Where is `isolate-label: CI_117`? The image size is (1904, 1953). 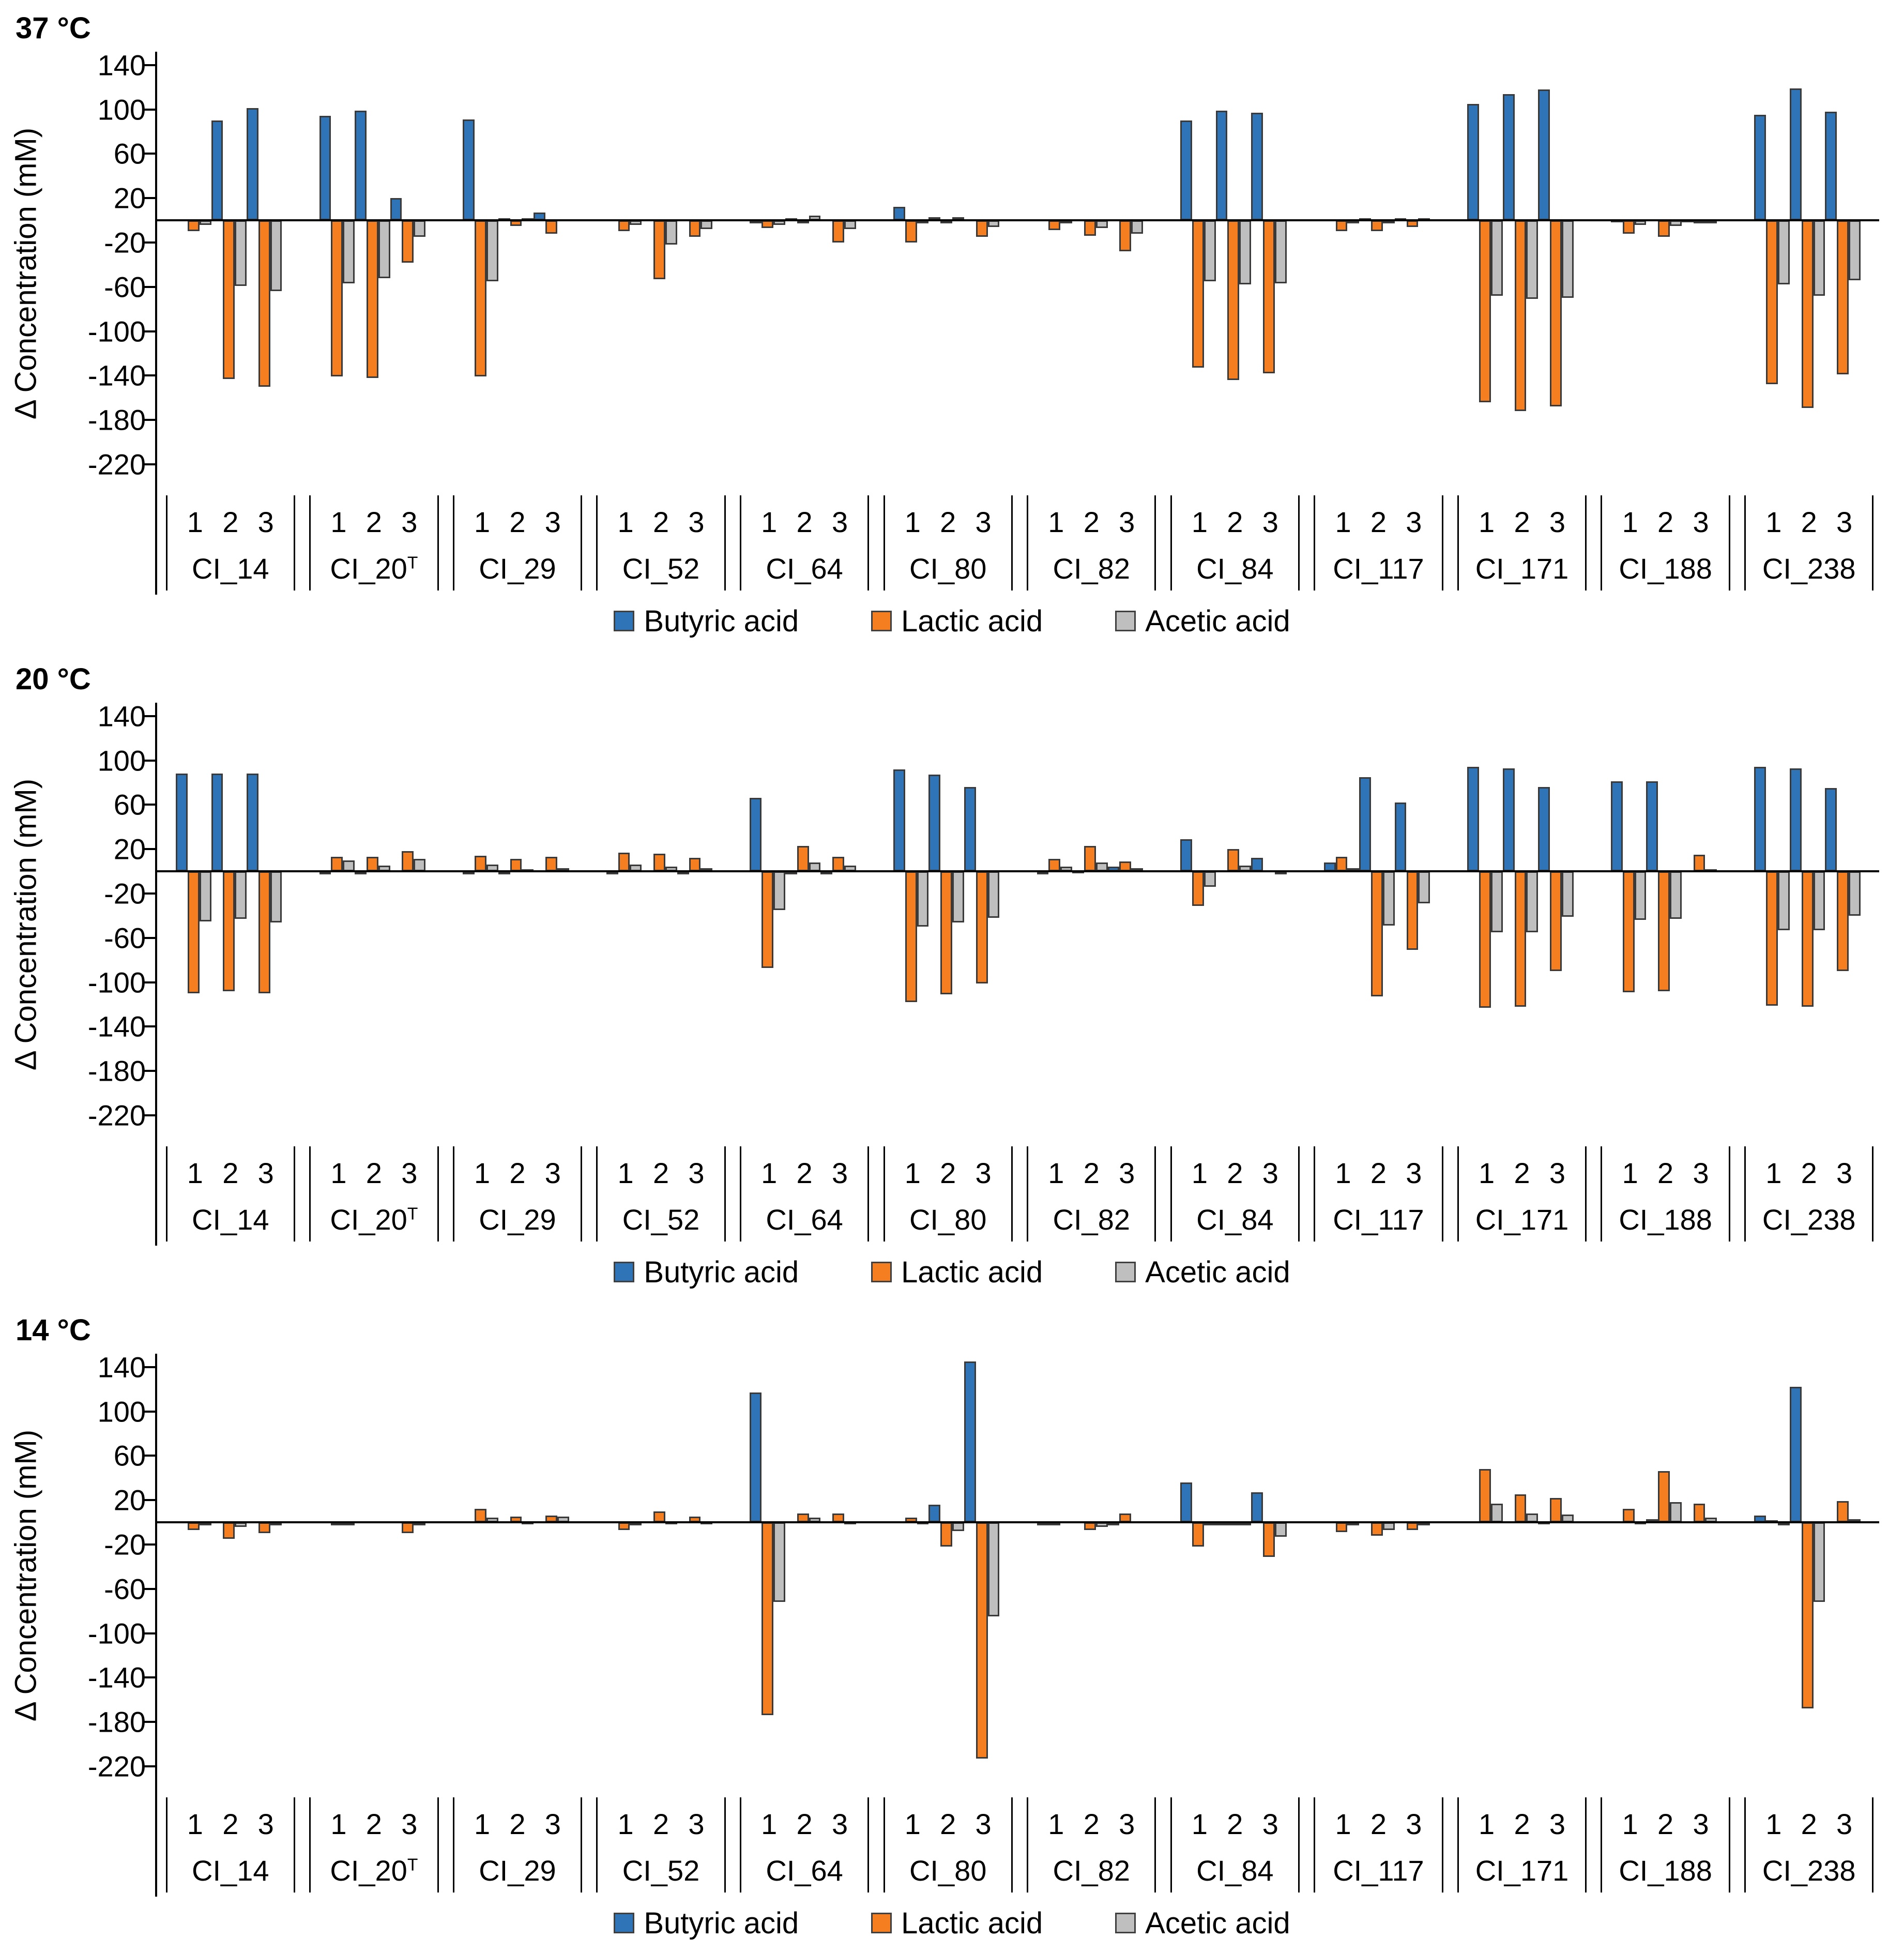 isolate-label: CI_117 is located at coordinates (1378, 568).